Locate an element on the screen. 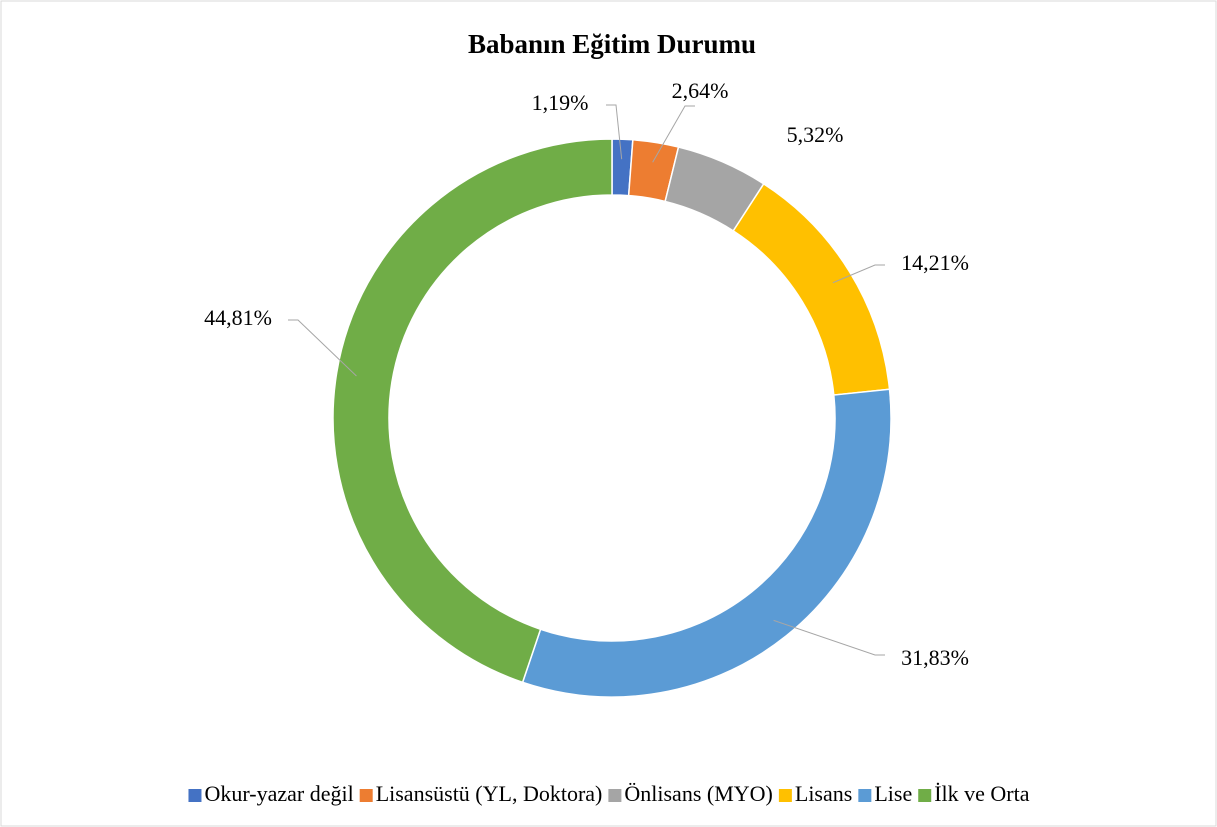  legend-label: Lisansüstü (YL, Doktora) is located at coordinates (489, 793).